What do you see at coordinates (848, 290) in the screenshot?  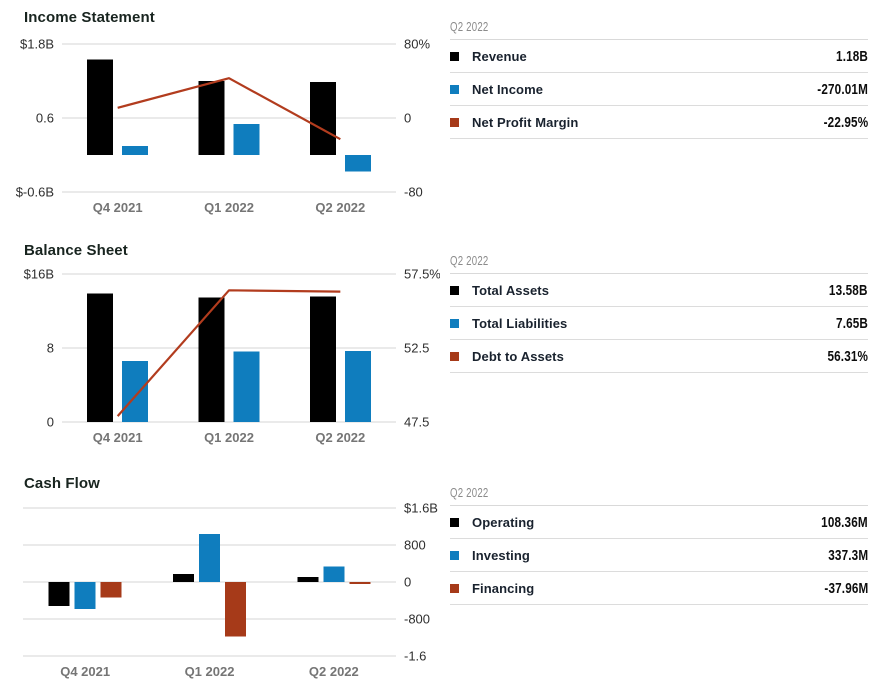 I see `row-value: 13.58B` at bounding box center [848, 290].